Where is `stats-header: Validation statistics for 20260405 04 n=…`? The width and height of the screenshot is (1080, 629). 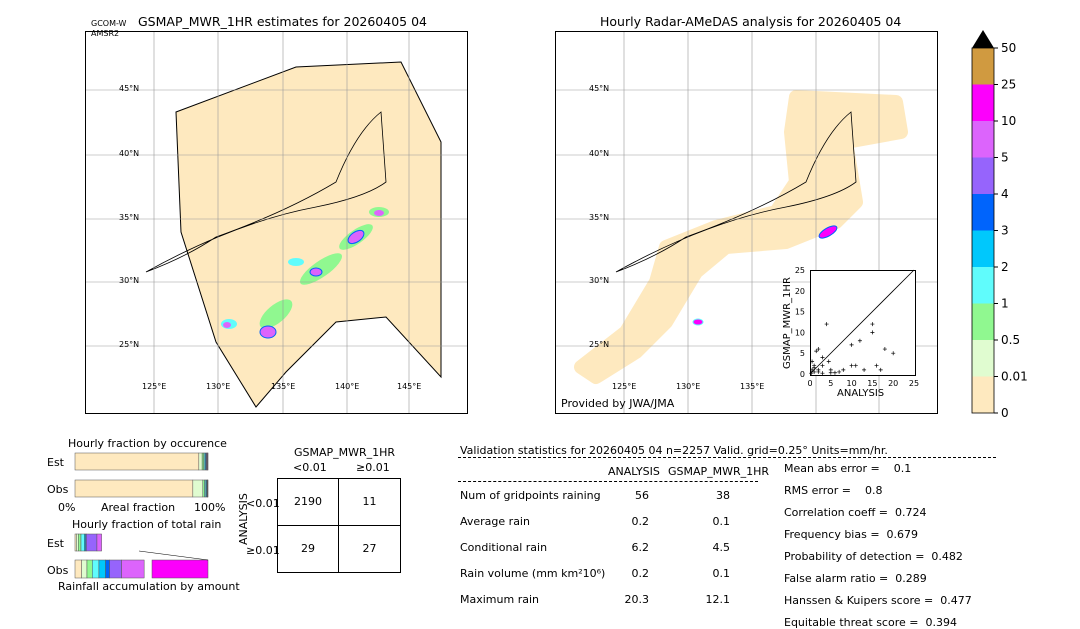 stats-header: Validation statistics for 20260405 04 n=… is located at coordinates (674, 450).